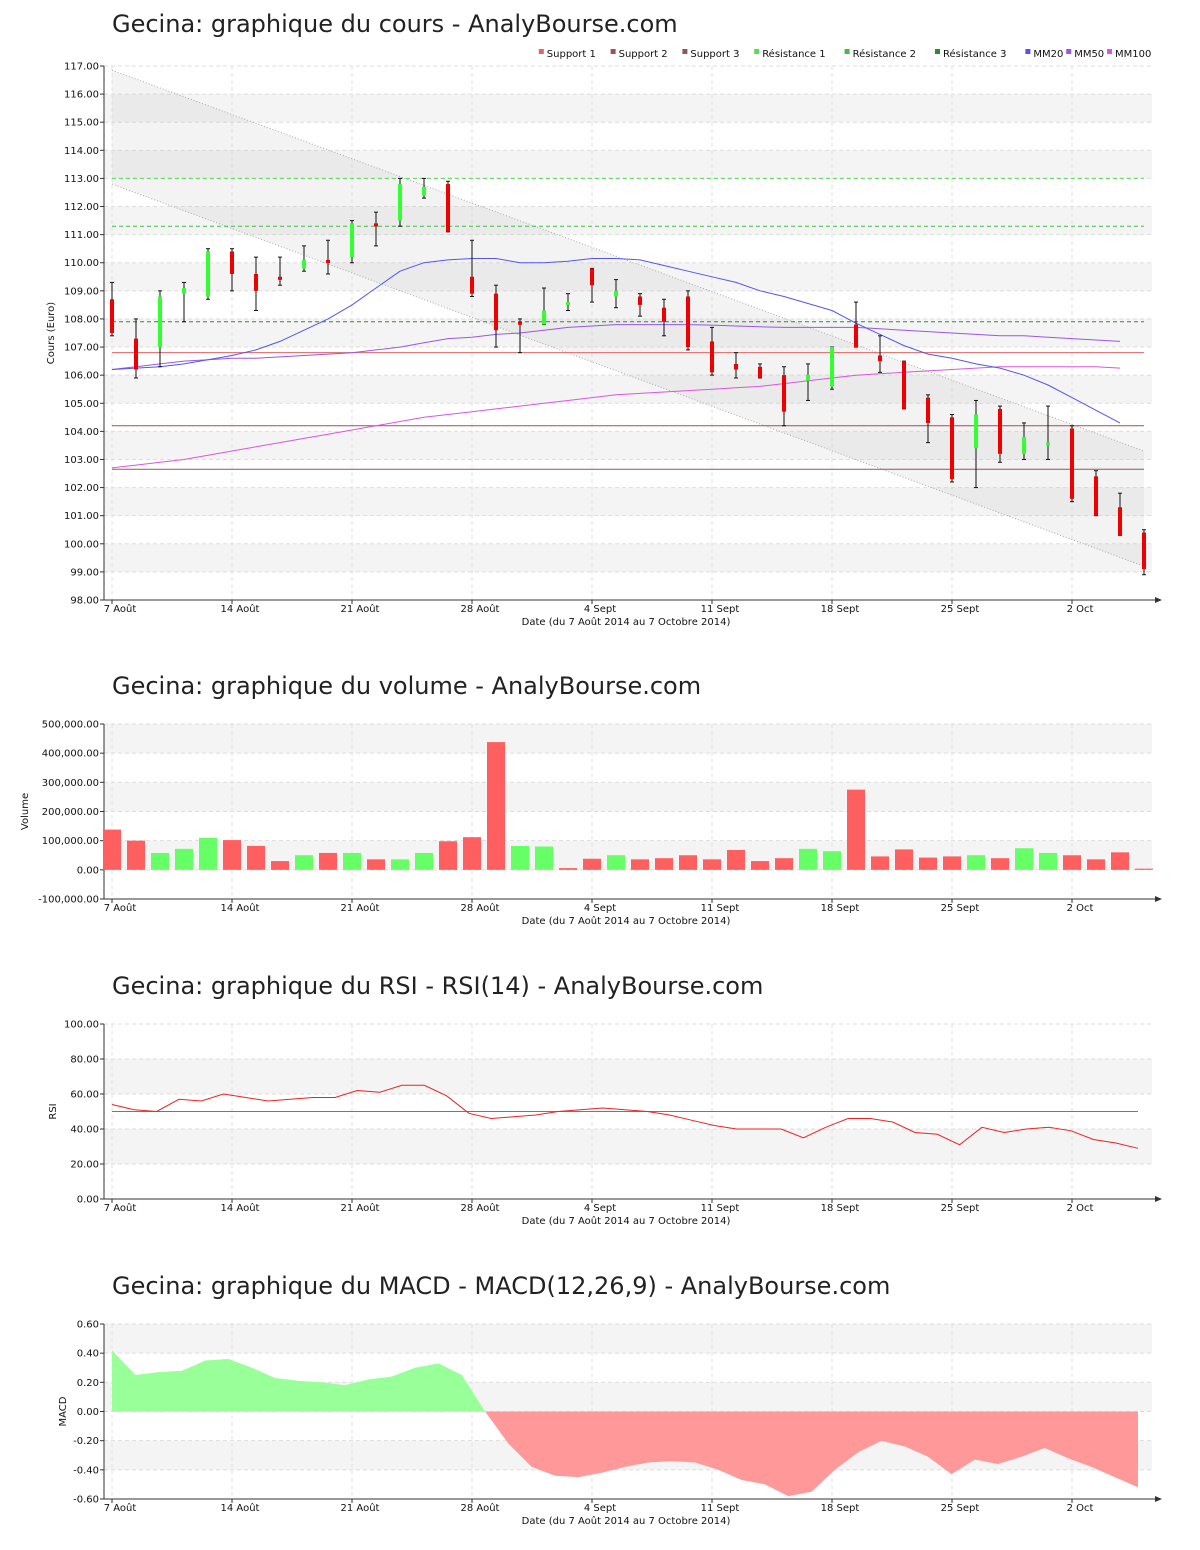 The height and width of the screenshot is (1550, 1200). Describe the element at coordinates (571, 54) in the screenshot. I see `legend-label: Support 1` at that location.